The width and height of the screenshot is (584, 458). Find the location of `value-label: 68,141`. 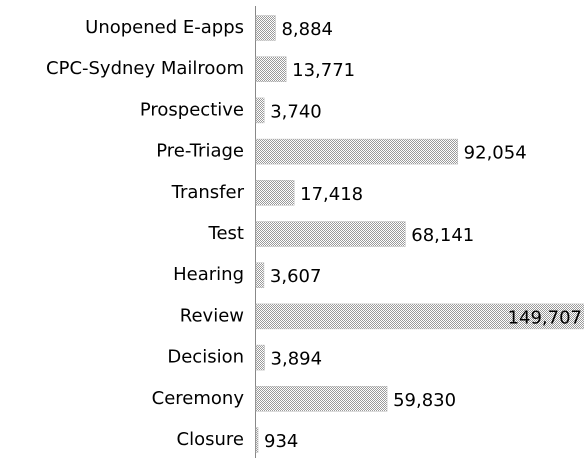

value-label: 68,141 is located at coordinates (442, 235).